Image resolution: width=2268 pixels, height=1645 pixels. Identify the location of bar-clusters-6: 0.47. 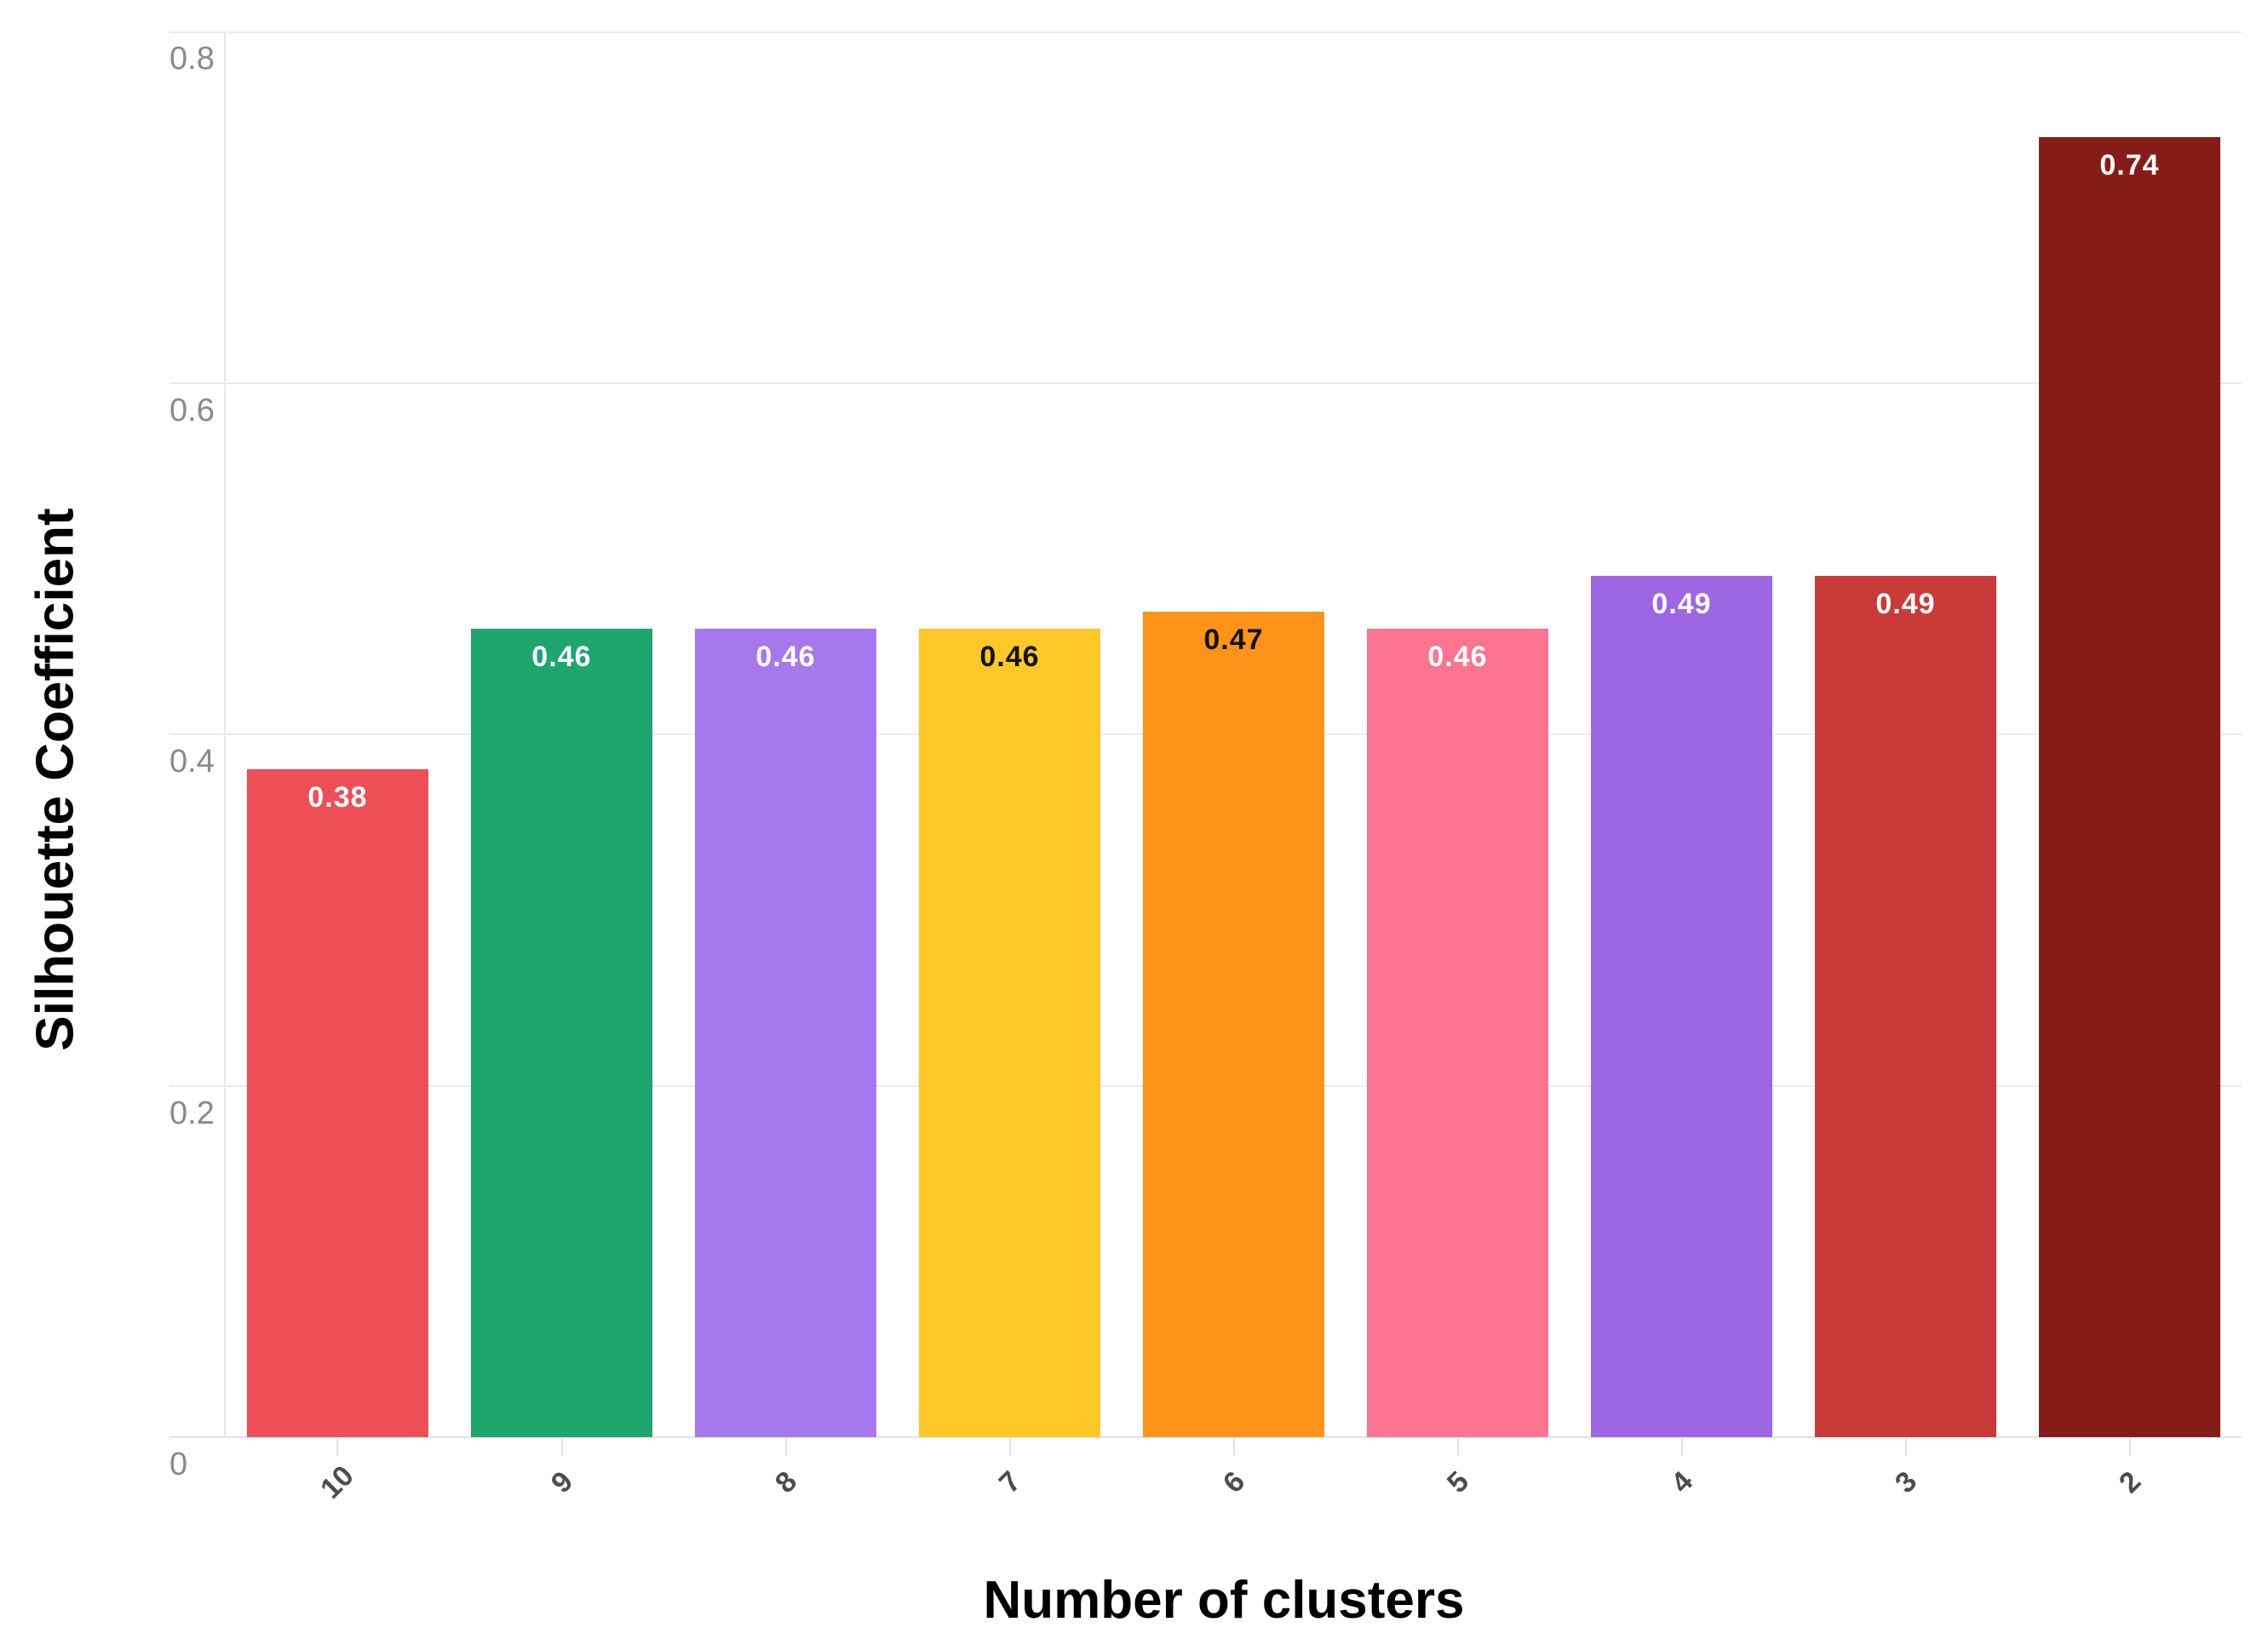
(1233, 1024).